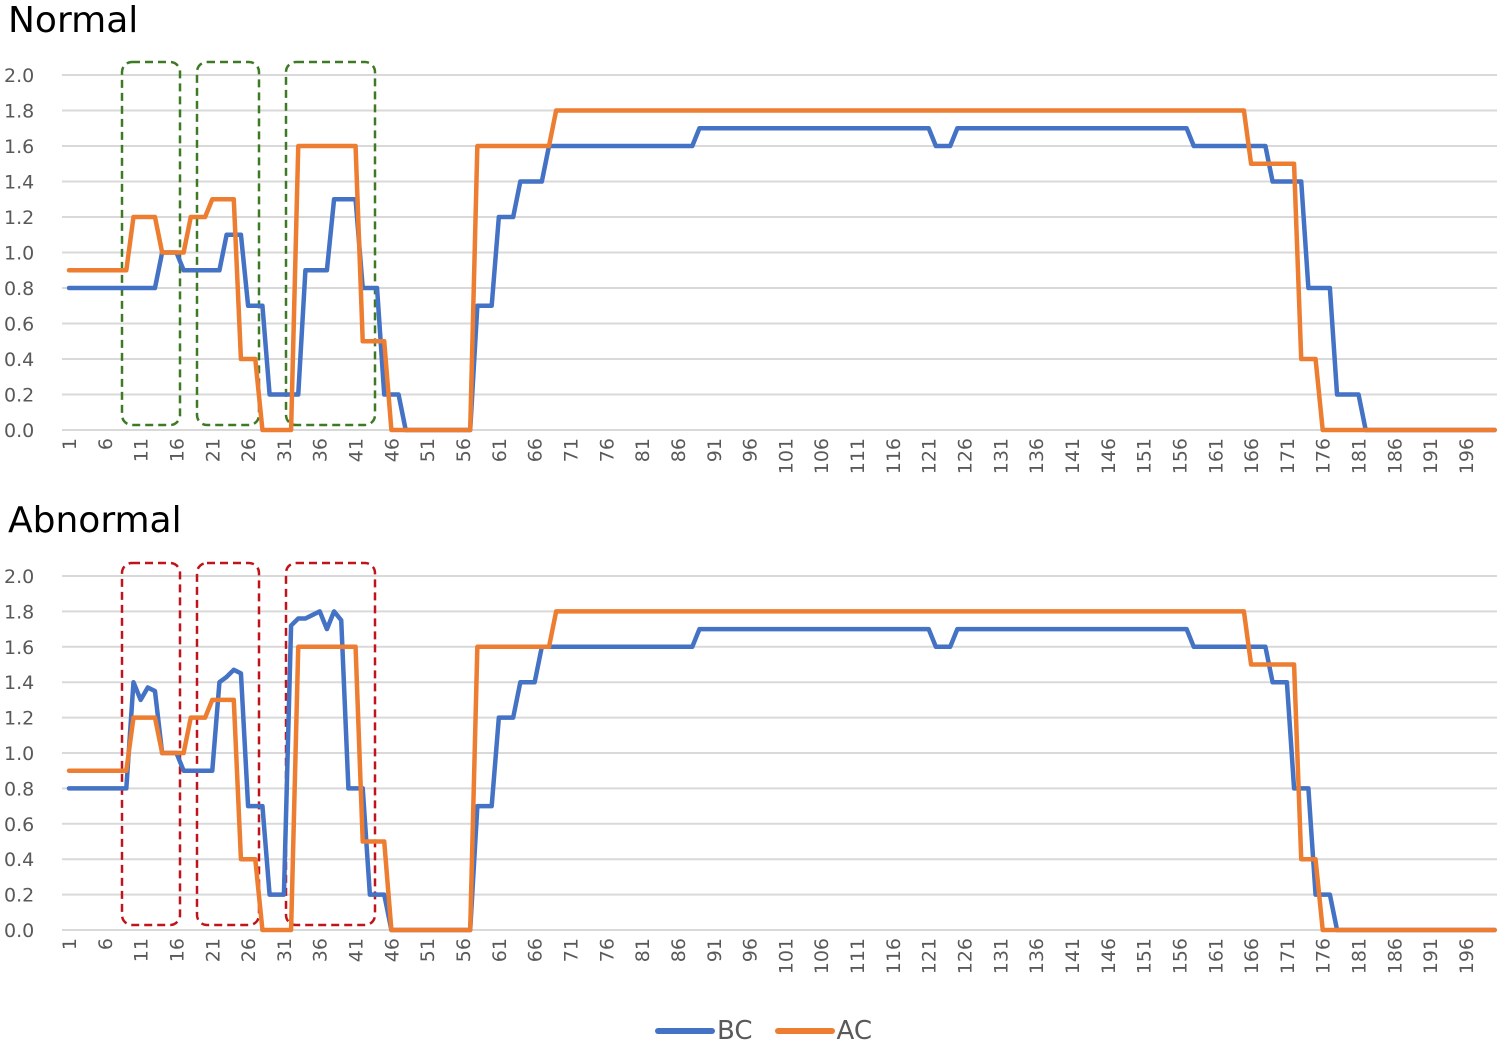 Image resolution: width=1500 pixels, height=1046 pixels. What do you see at coordinates (19, 147) in the screenshot?
I see `y-tick-label: 1.6` at bounding box center [19, 147].